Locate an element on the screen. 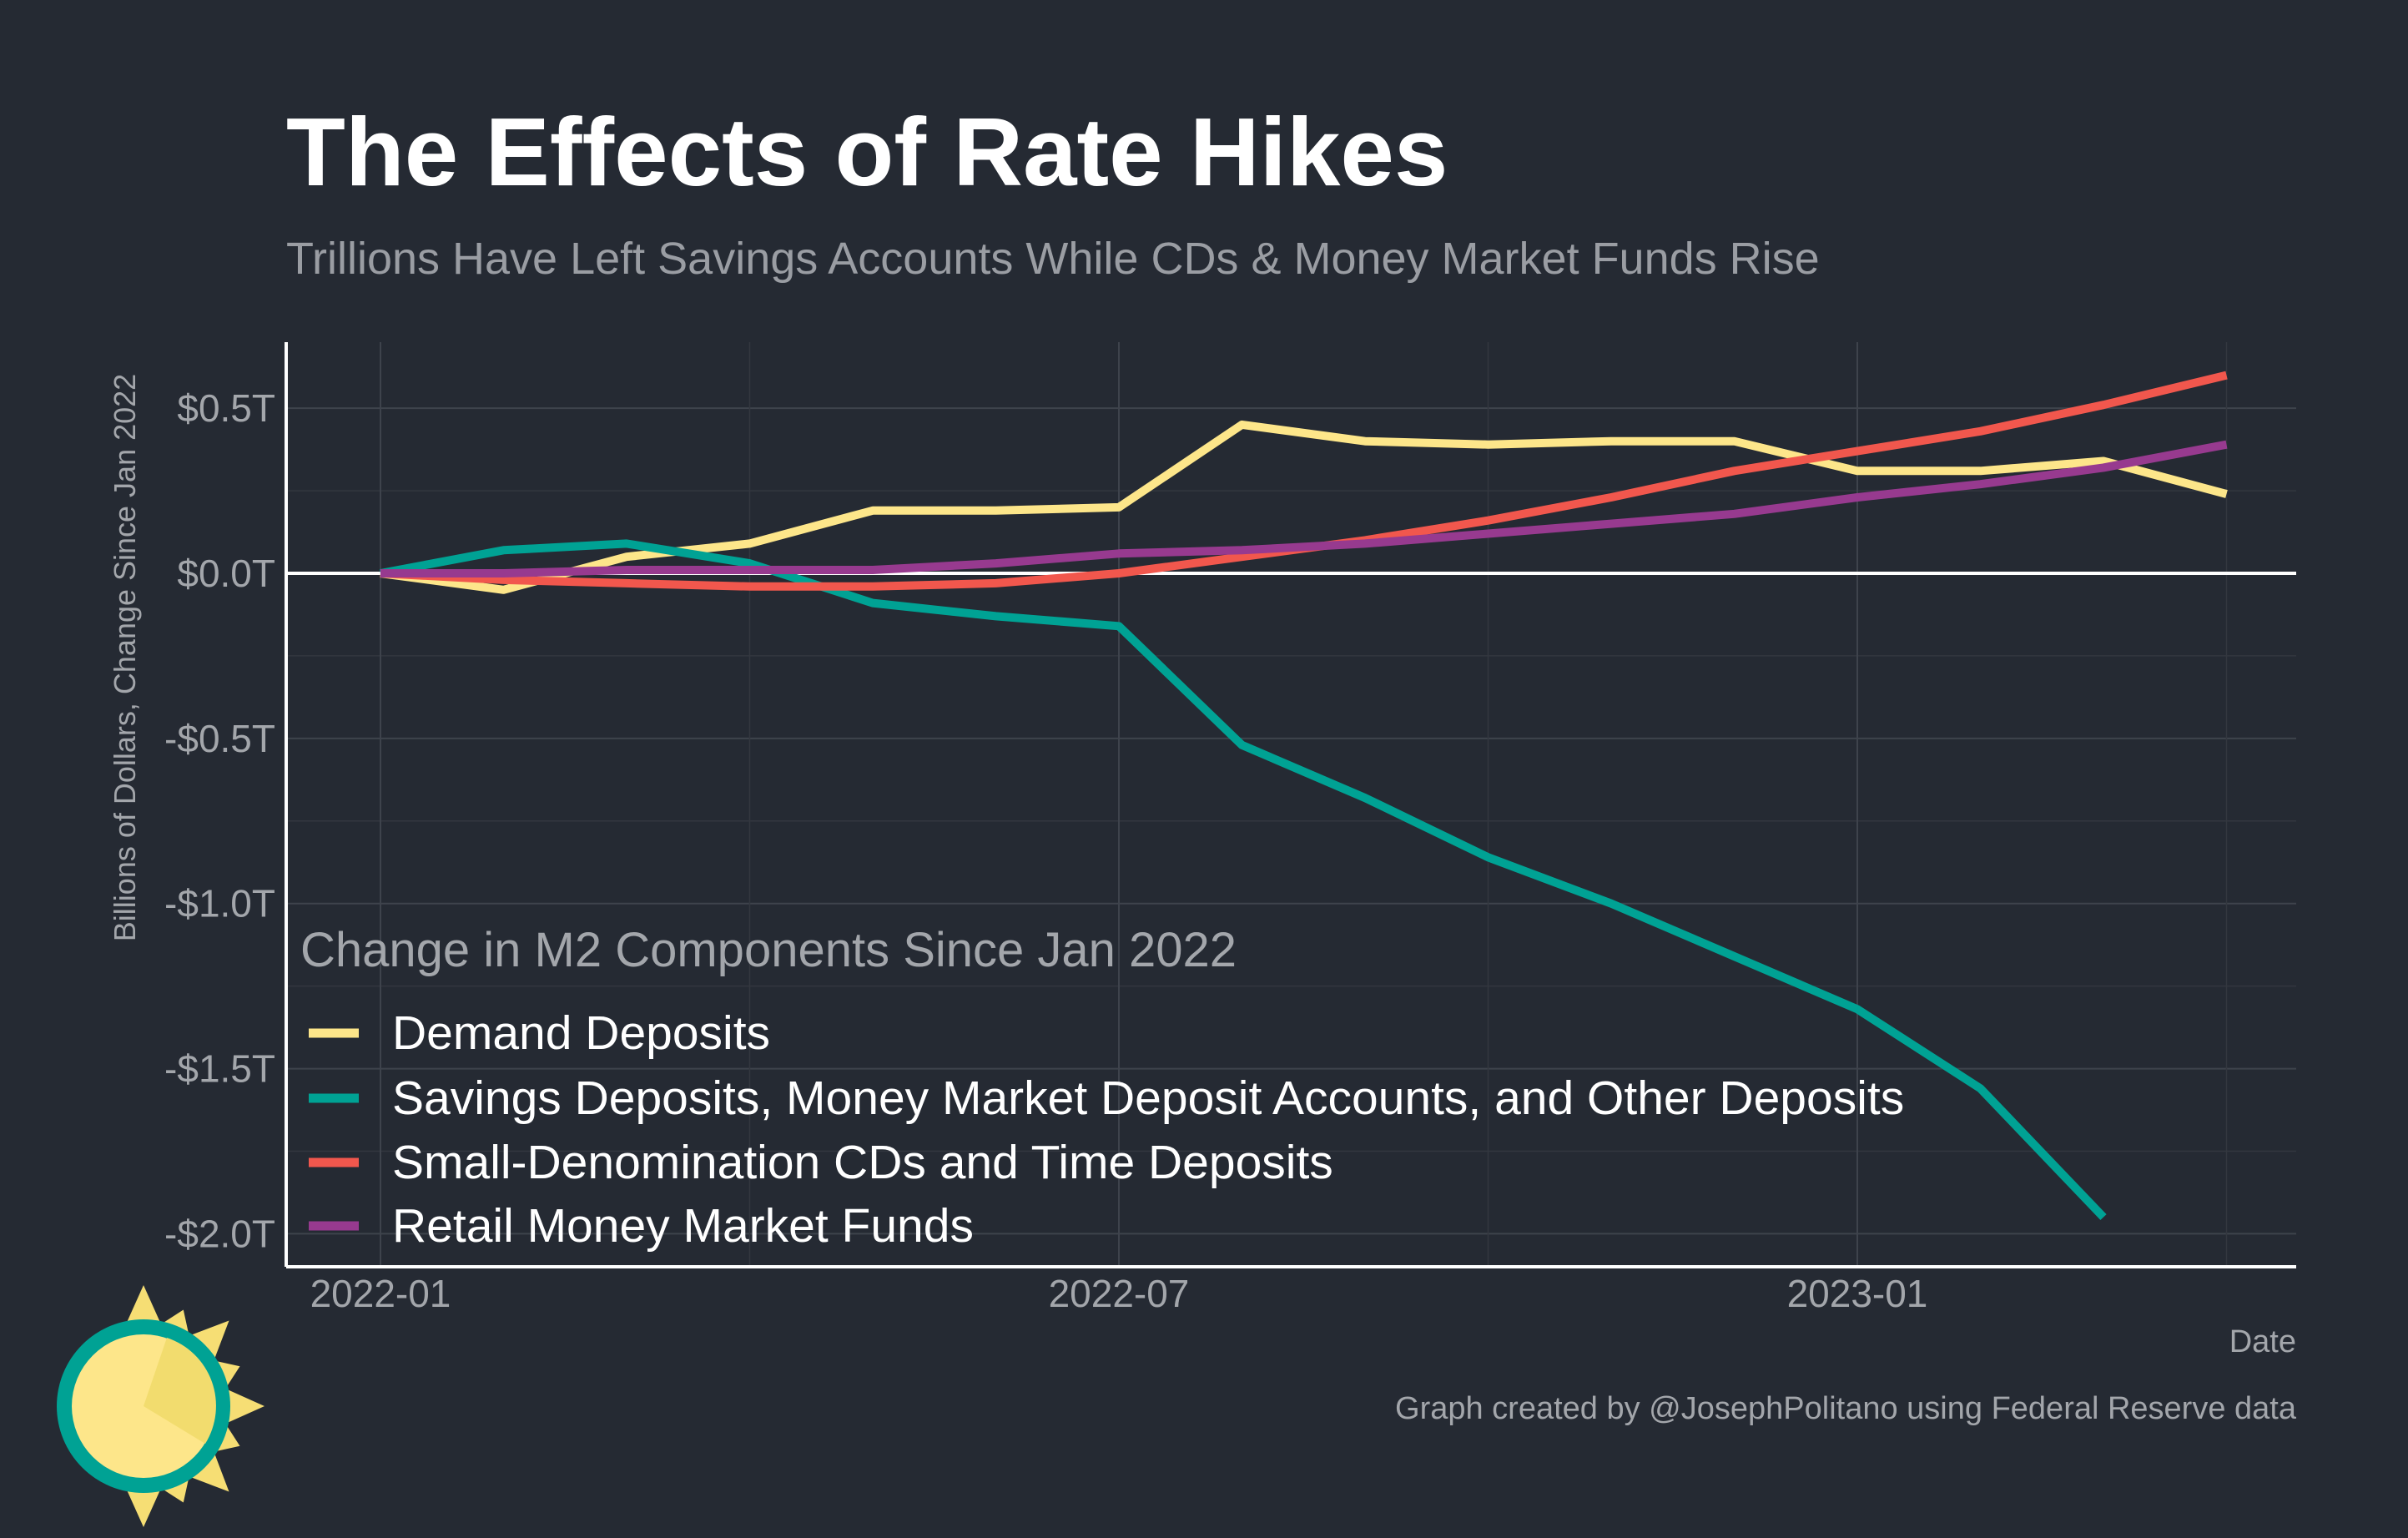  y-tick-label: -$0.5T is located at coordinates (219, 738).